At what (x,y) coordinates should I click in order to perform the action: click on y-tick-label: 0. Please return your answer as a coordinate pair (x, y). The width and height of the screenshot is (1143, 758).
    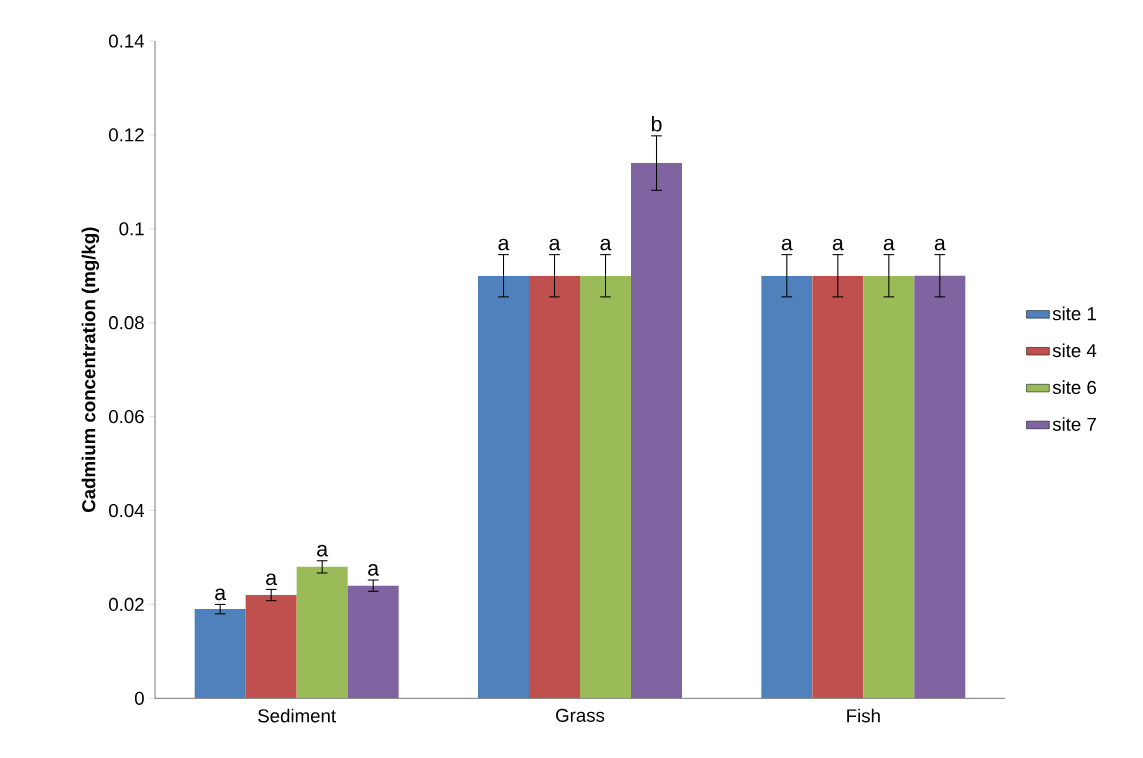
    Looking at the image, I should click on (139, 698).